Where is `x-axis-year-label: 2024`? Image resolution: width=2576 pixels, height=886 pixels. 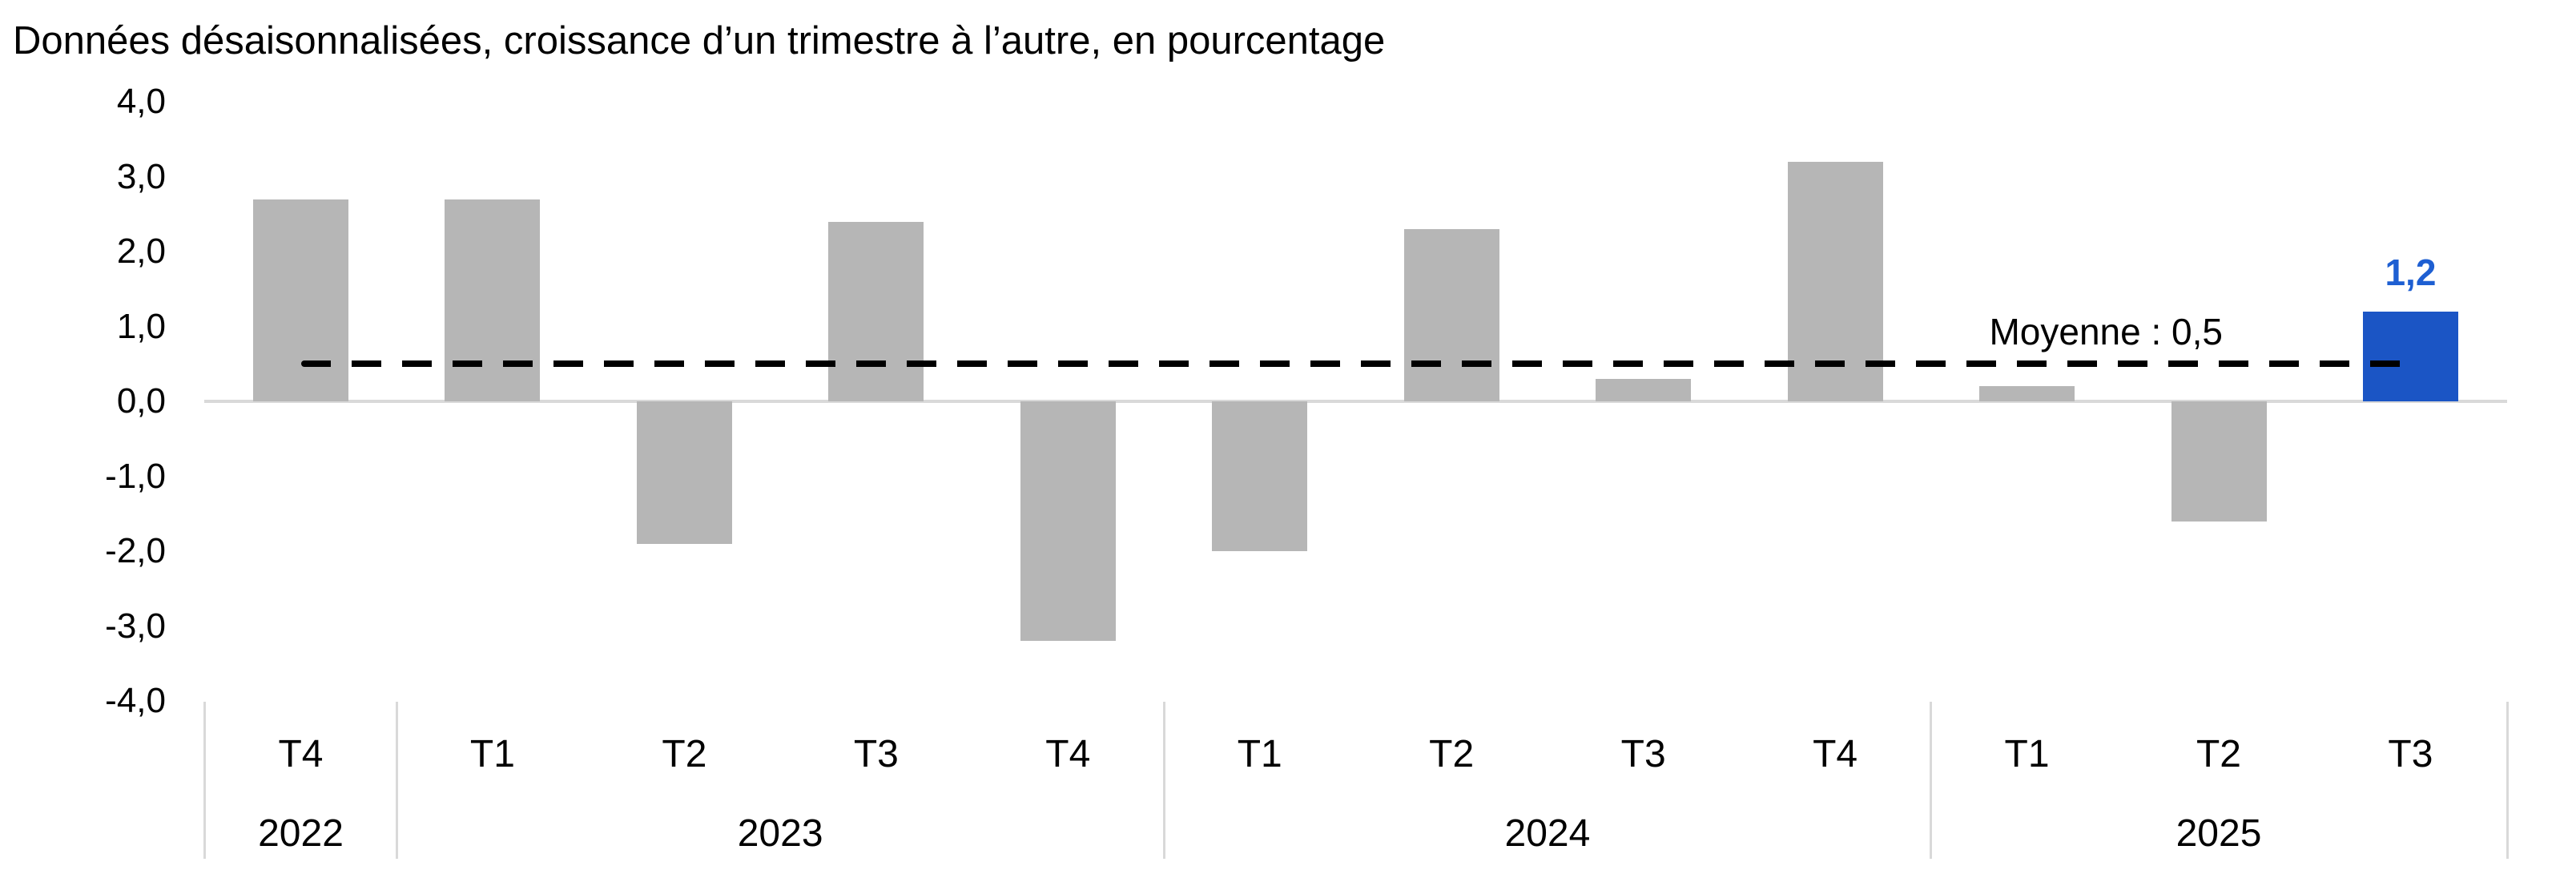
x-axis-year-label: 2024 is located at coordinates (1547, 834).